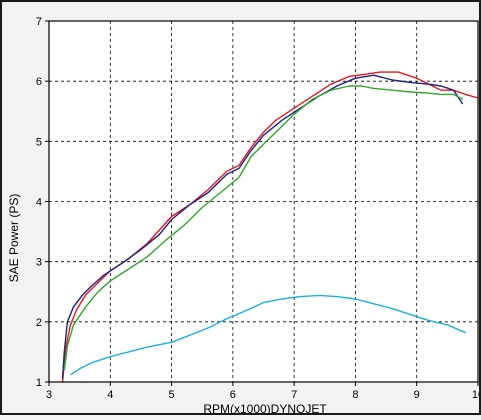 The height and width of the screenshot is (420, 481). I want to click on x-tick-label: 4, so click(110, 395).